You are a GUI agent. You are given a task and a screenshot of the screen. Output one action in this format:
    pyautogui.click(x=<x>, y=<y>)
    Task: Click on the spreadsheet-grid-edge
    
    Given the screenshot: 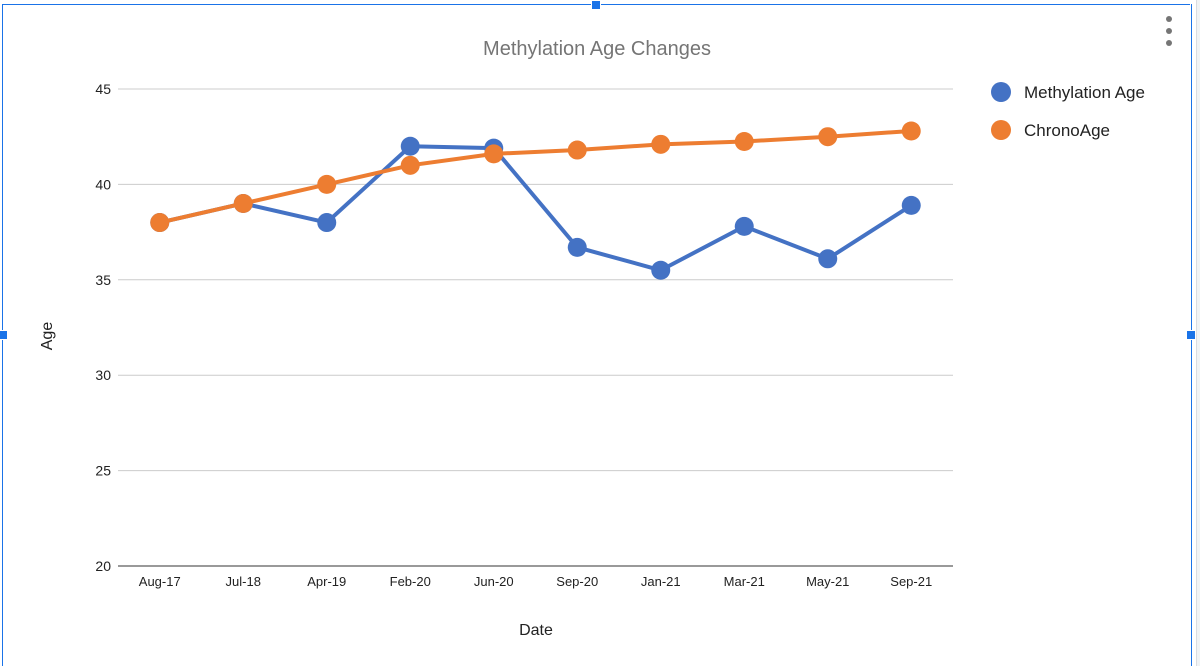 What is the action you would take?
    pyautogui.click(x=1198, y=333)
    